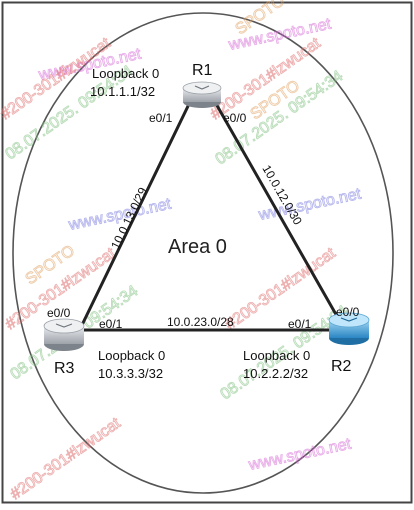  What do you see at coordinates (125, 73) in the screenshot?
I see `r1-loopback-title: Loopback 0` at bounding box center [125, 73].